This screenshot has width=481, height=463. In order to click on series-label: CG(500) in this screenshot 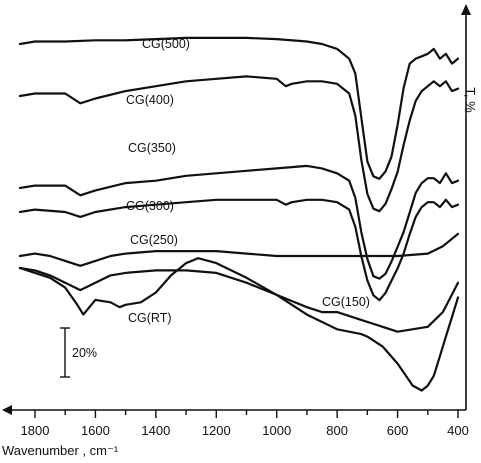, I will do `click(166, 44)`.